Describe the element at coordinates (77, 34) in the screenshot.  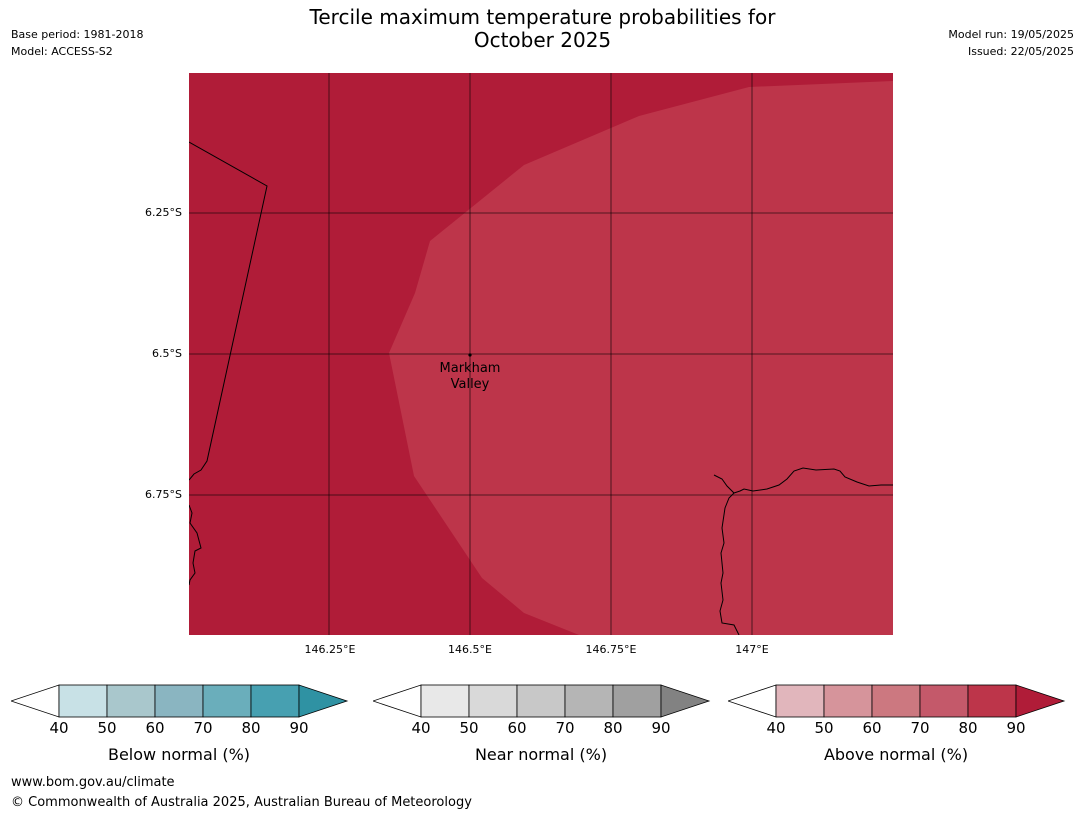
I see `base-period: Base period: 1981-2018` at that location.